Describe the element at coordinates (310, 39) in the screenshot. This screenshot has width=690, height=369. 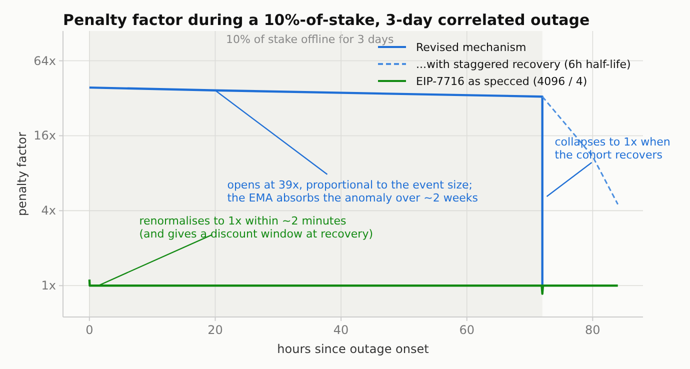
I see `band-label: 10% of stake offline for 3 days` at that location.